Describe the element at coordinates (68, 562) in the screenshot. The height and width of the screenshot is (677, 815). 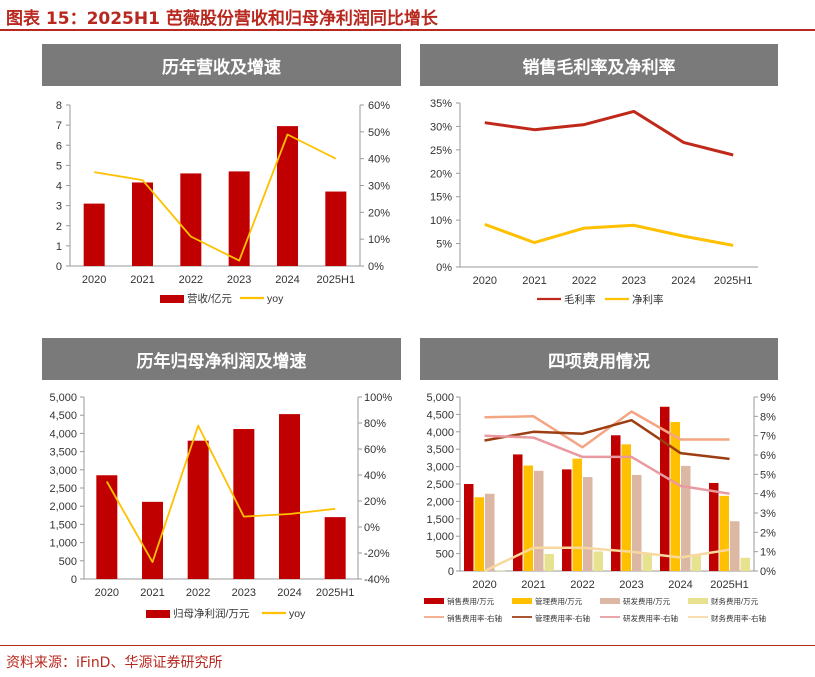
I see `profit-left-tick-label: 500` at that location.